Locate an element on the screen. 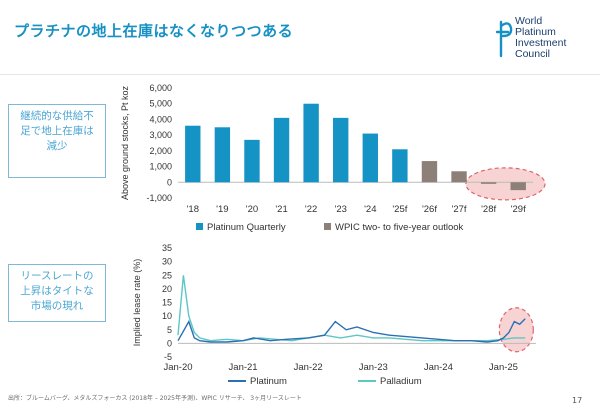 This screenshot has width=600, height=411. series-line-palladium is located at coordinates (351, 308).